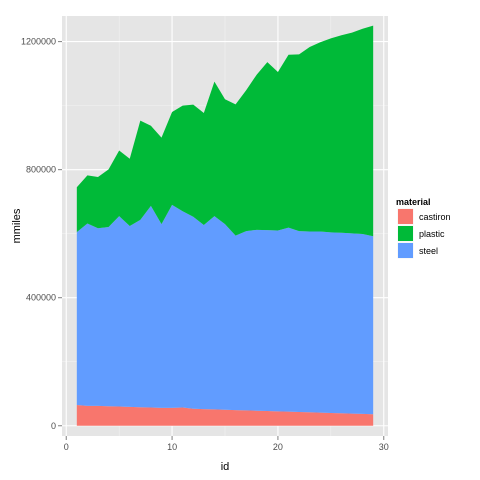  What do you see at coordinates (435, 217) in the screenshot?
I see `legend-label-castiron: castiron` at bounding box center [435, 217].